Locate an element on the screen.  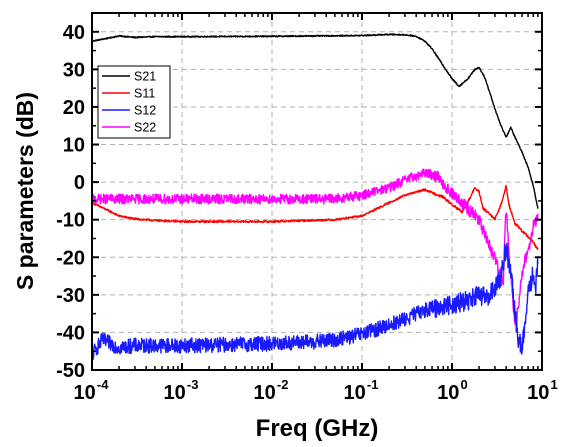
x-axis-title: Freq (GHz) is located at coordinates (317, 428).